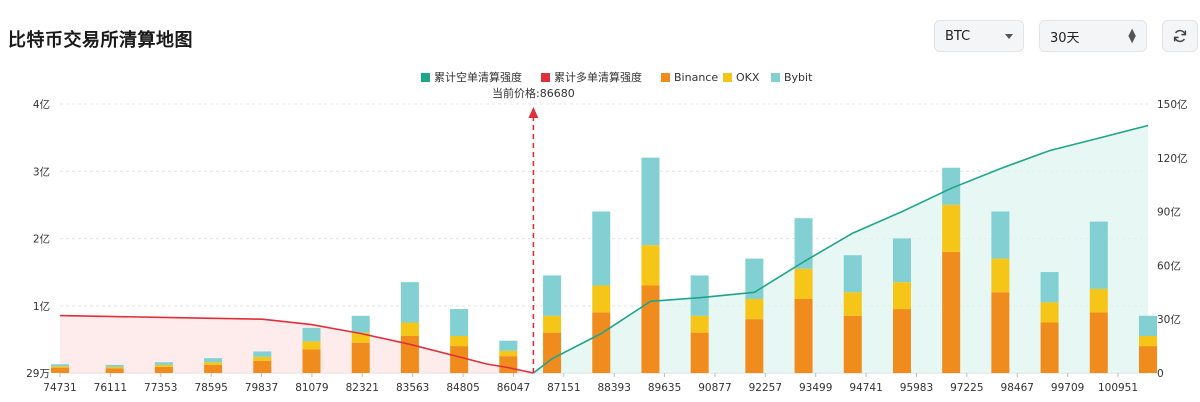 The width and height of the screenshot is (1200, 402). I want to click on up-down-arrows-icon: ▲ ▼, so click(1132, 36).